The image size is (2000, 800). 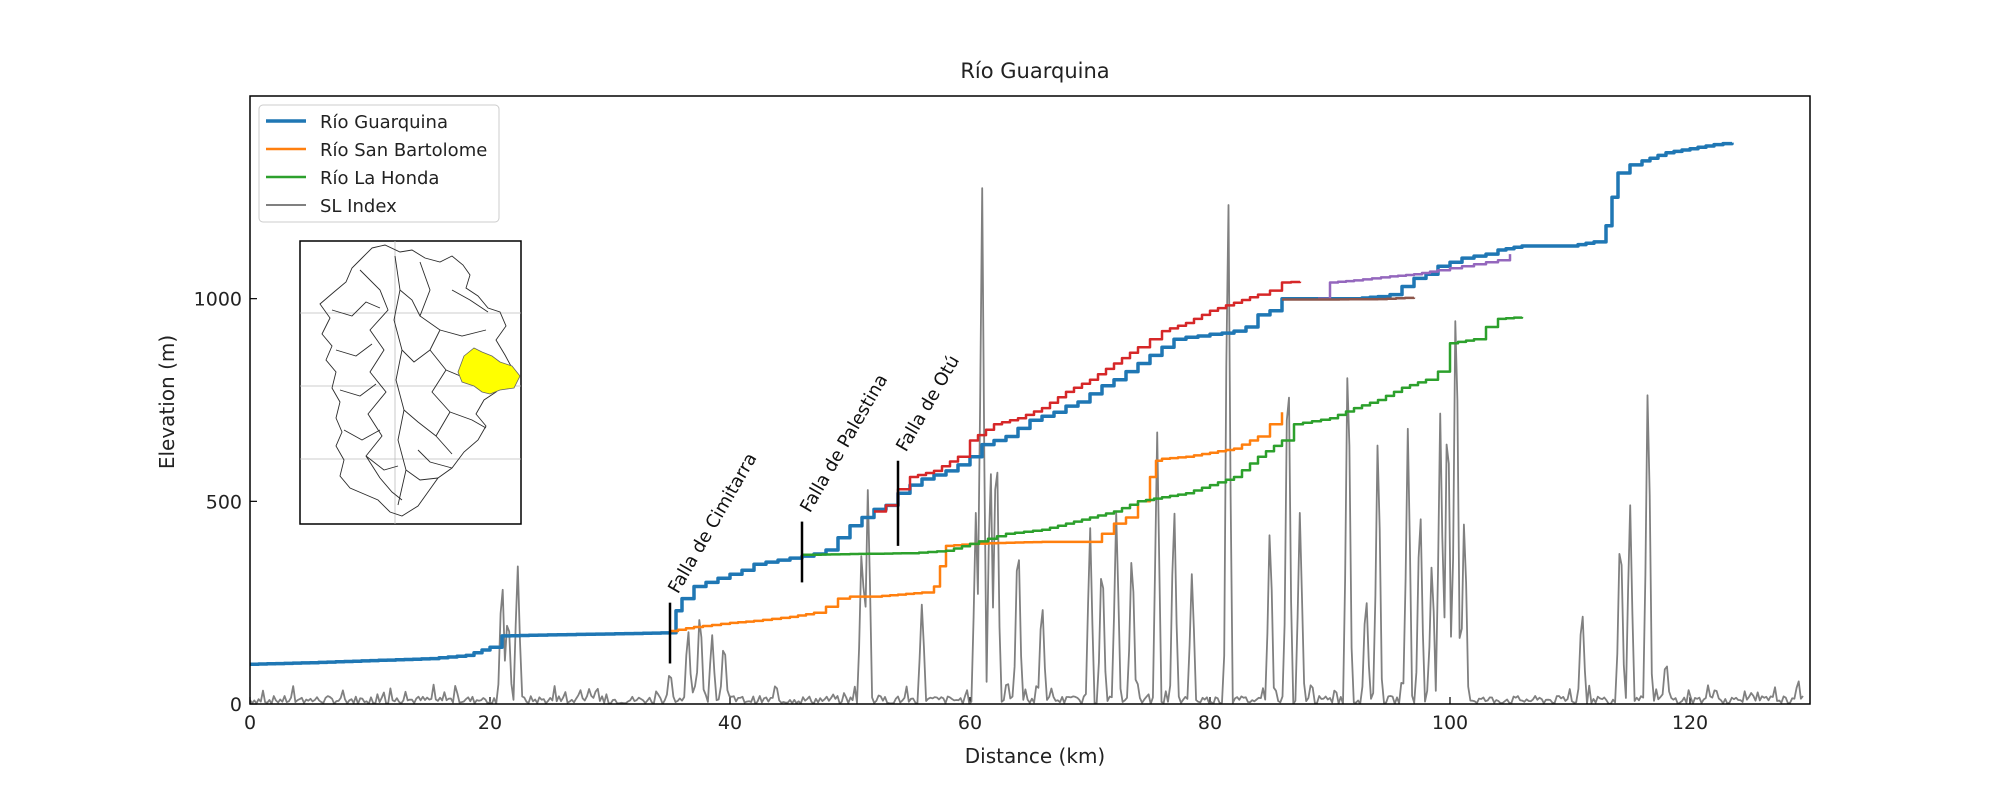 I want to click on legend-entry-sl-index: SL Index, so click(x=331, y=206).